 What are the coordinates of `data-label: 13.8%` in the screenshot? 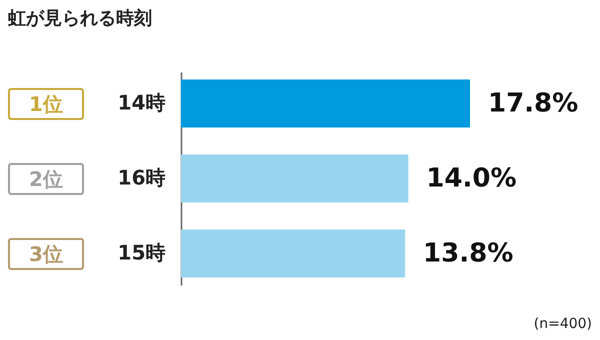 It's located at (468, 253).